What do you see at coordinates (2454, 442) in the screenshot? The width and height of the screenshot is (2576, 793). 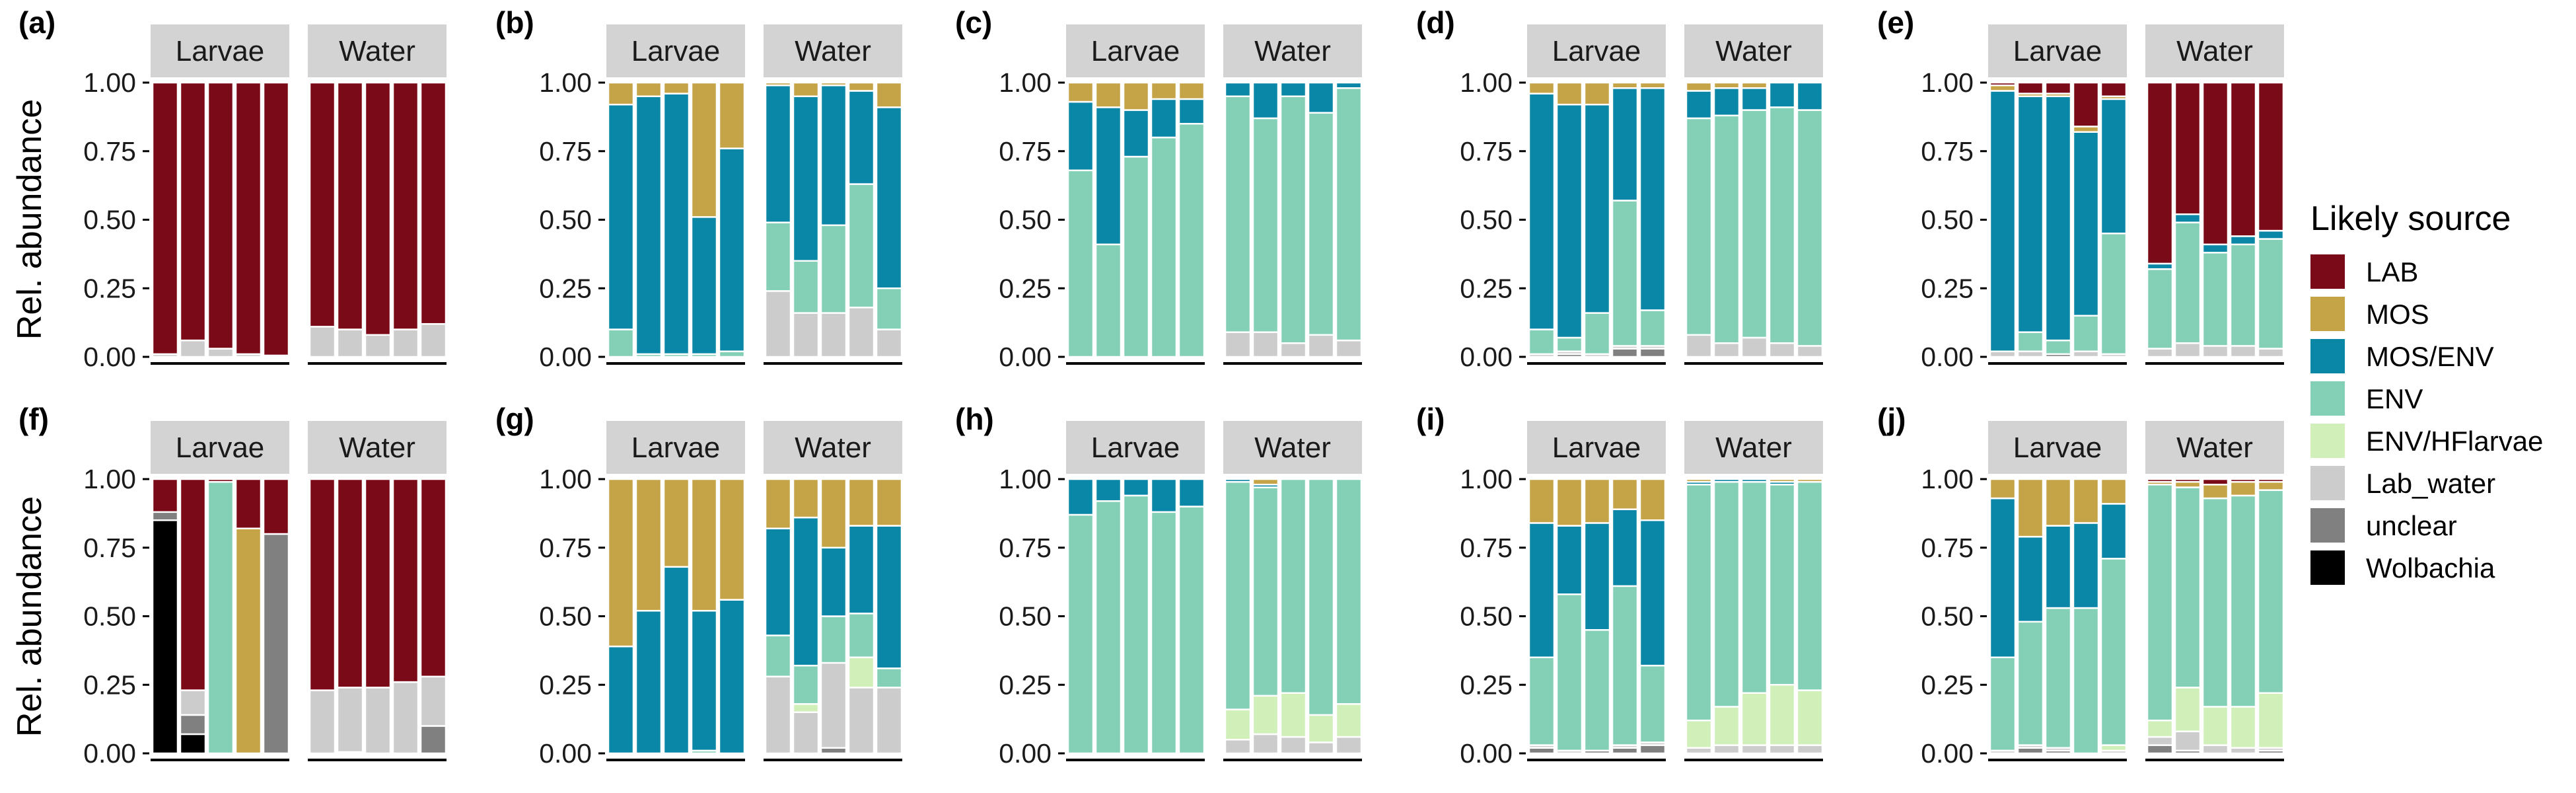 I see `legend-label: ENV/HFlarvae` at bounding box center [2454, 442].